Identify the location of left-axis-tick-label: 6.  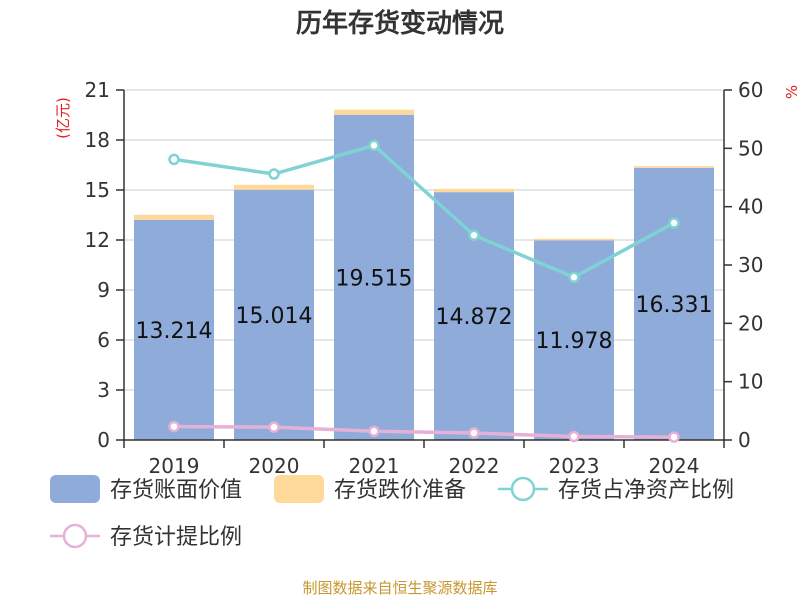
(103, 340).